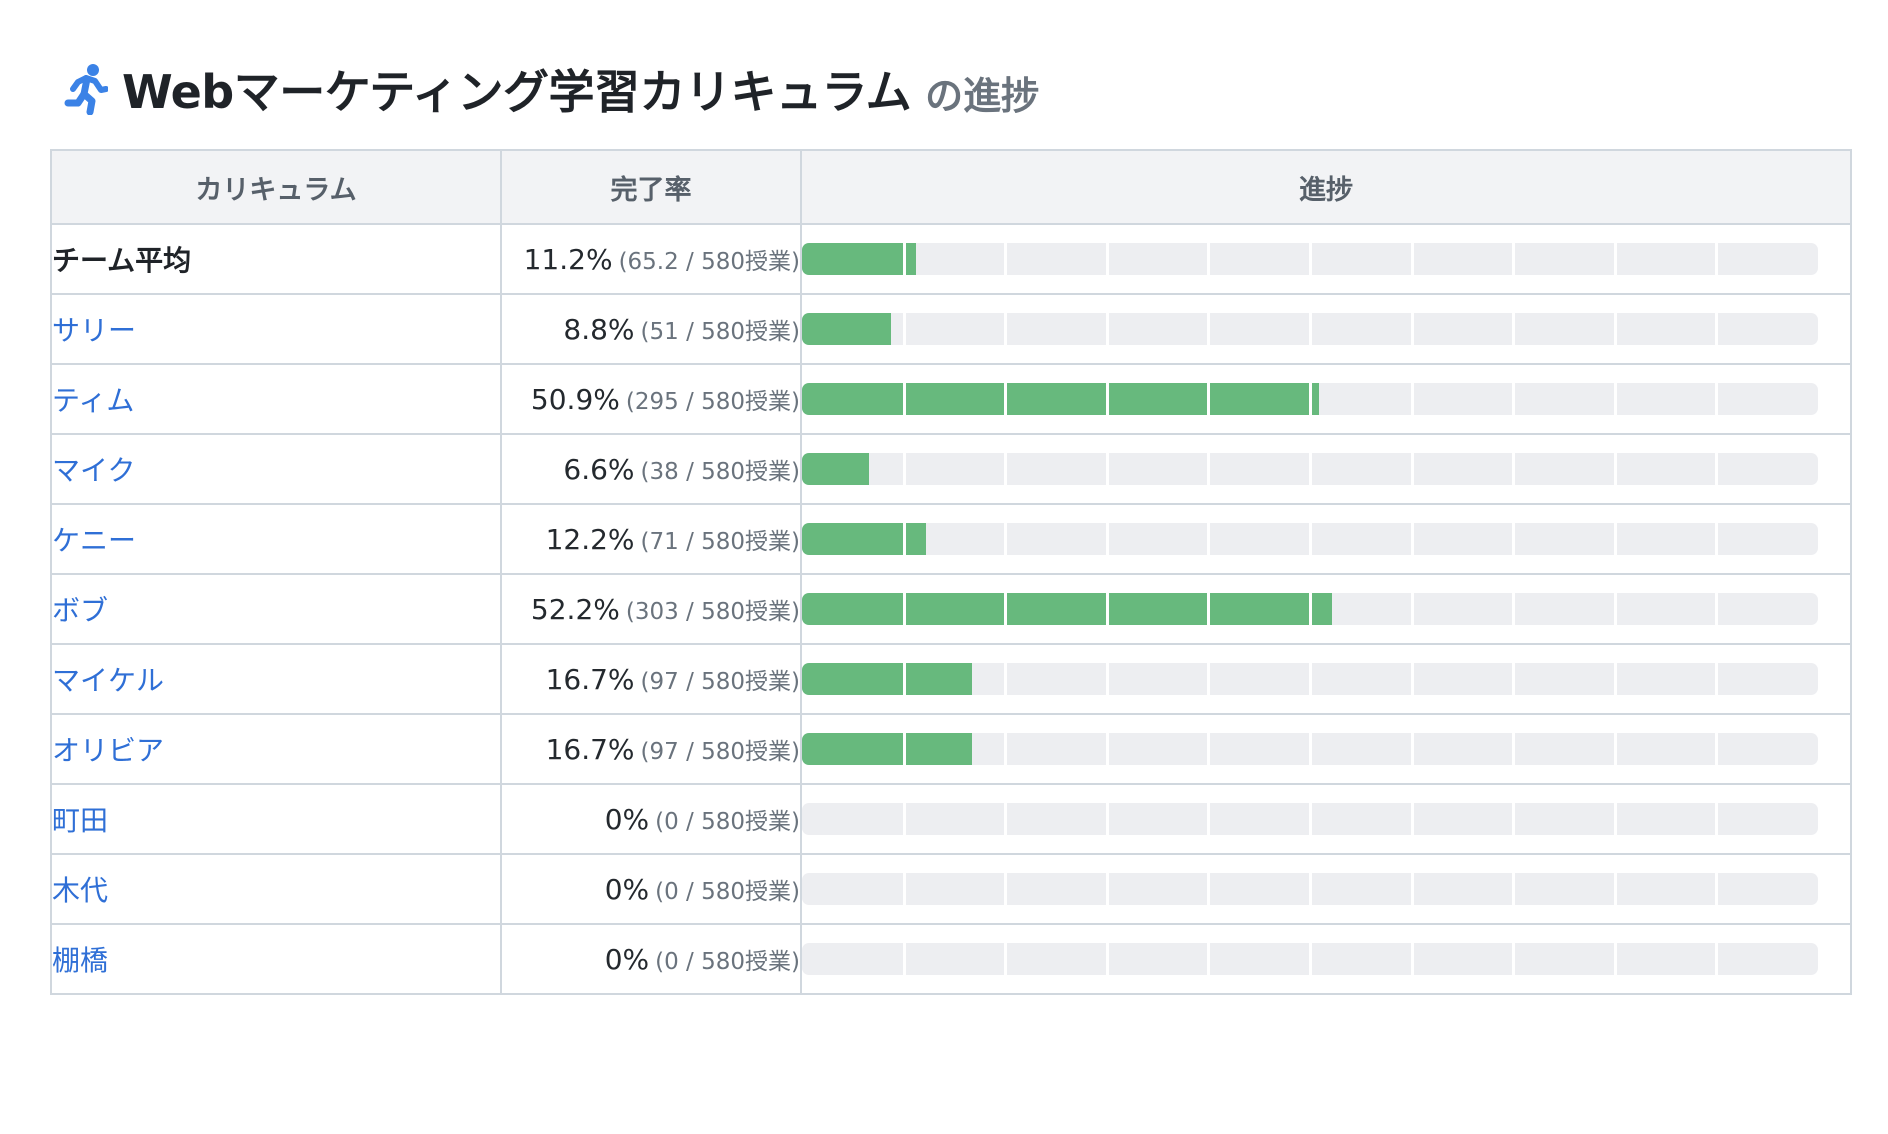  Describe the element at coordinates (94, 540) in the screenshot. I see `member-name-link: ケニー` at that location.